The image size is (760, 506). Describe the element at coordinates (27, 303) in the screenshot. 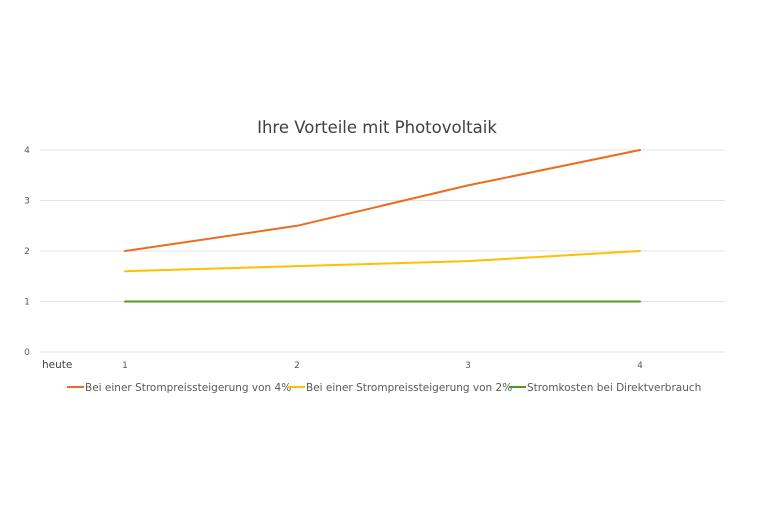

I see `y-tick-label: 1` at that location.